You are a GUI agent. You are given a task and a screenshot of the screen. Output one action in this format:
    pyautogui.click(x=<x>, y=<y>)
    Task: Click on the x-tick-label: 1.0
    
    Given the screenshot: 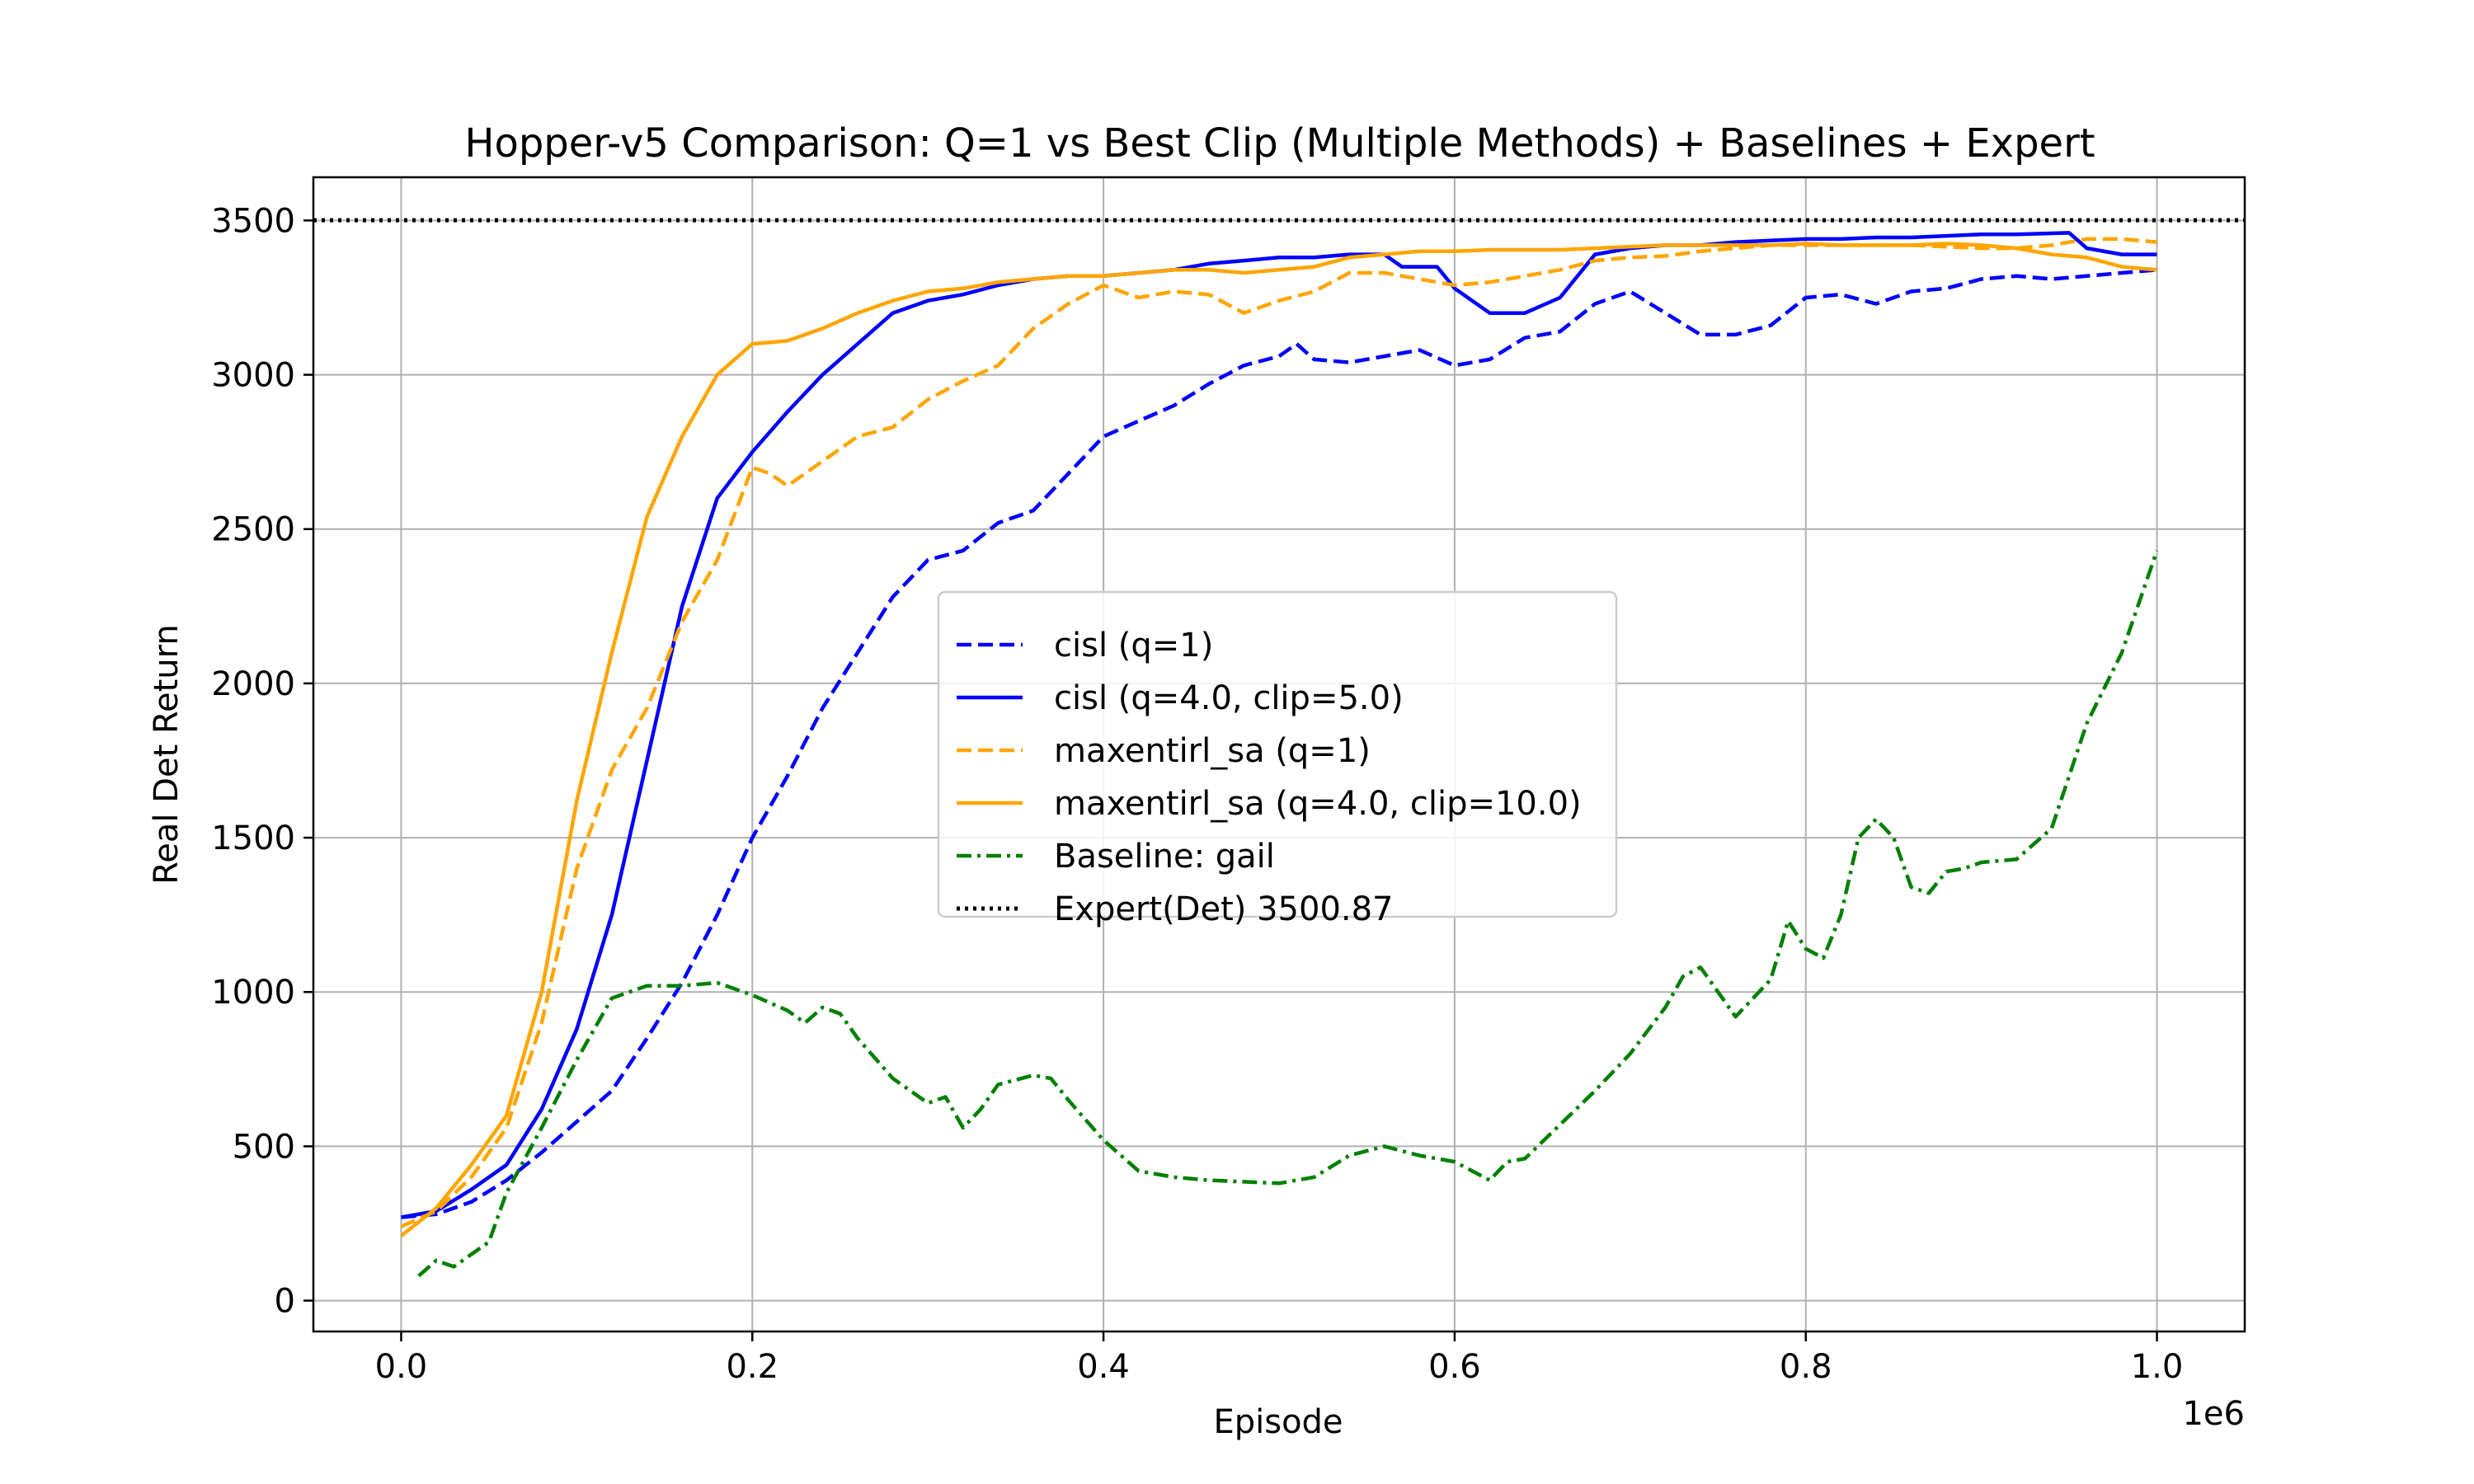 What is the action you would take?
    pyautogui.click(x=2157, y=1367)
    